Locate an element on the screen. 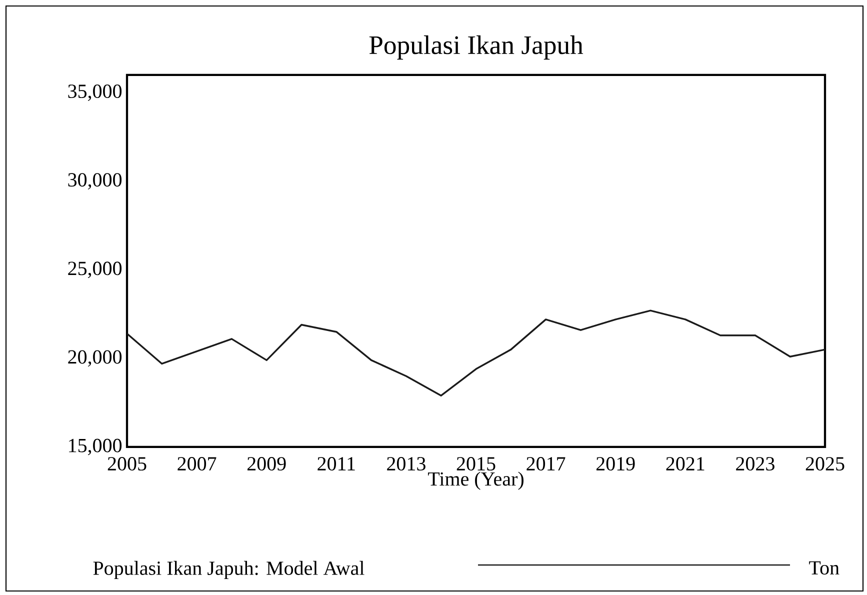  x-tick-label: 2025 is located at coordinates (825, 464).